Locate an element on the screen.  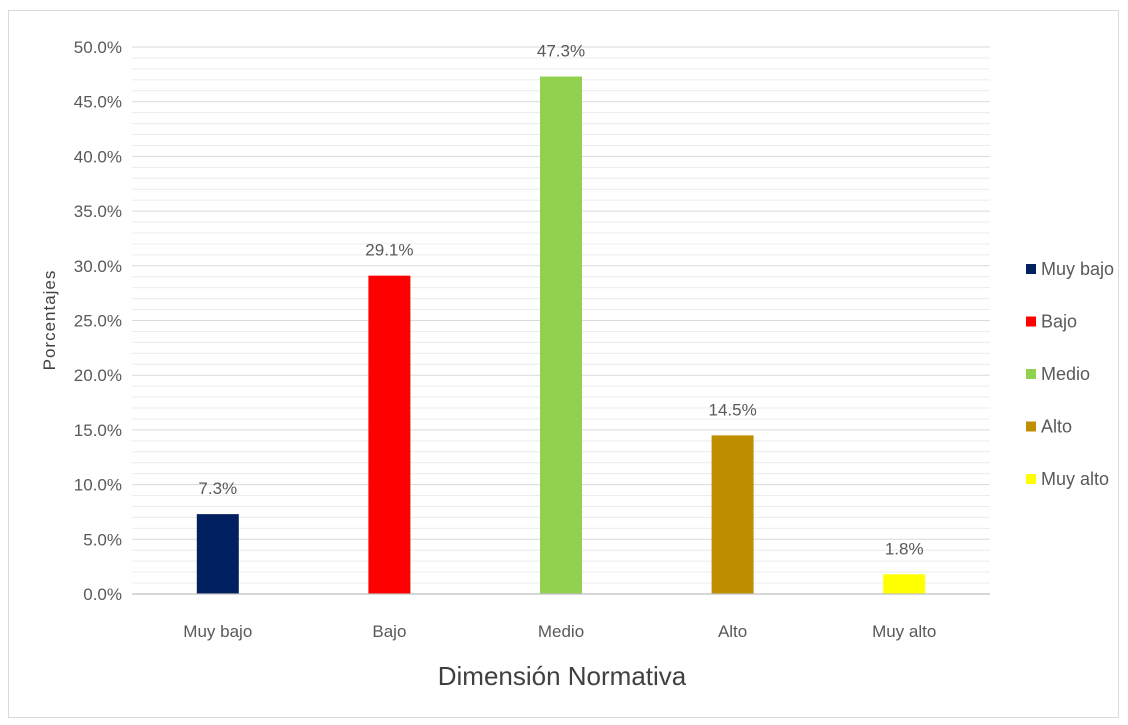
data-label: 47.3% is located at coordinates (561, 51).